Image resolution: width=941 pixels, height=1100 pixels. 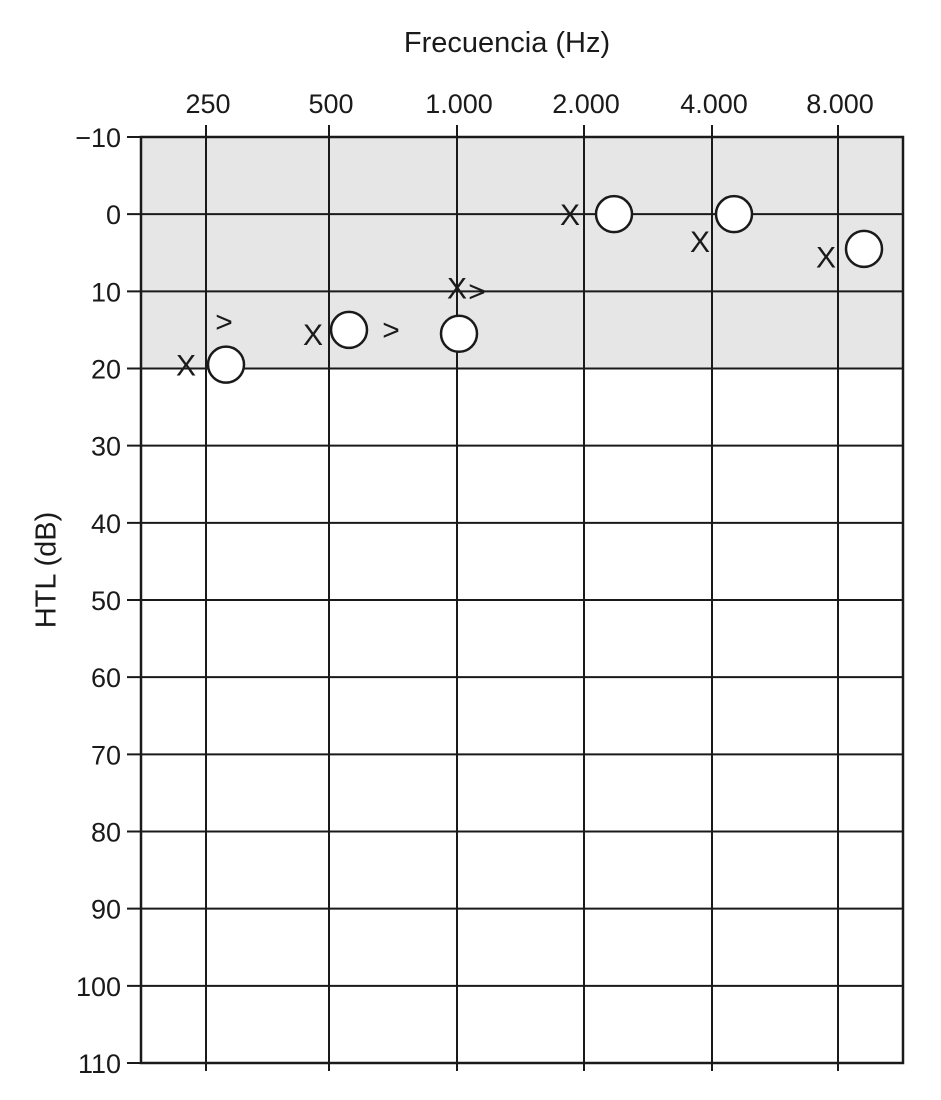 I want to click on x-tick-label: 250, so click(x=207, y=104).